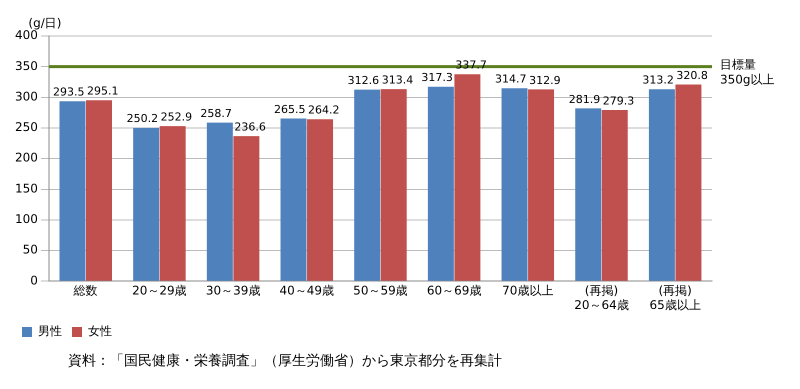  What do you see at coordinates (601, 298) in the screenshot?
I see `x-tick-label: (再掲) 20～64歳` at bounding box center [601, 298].